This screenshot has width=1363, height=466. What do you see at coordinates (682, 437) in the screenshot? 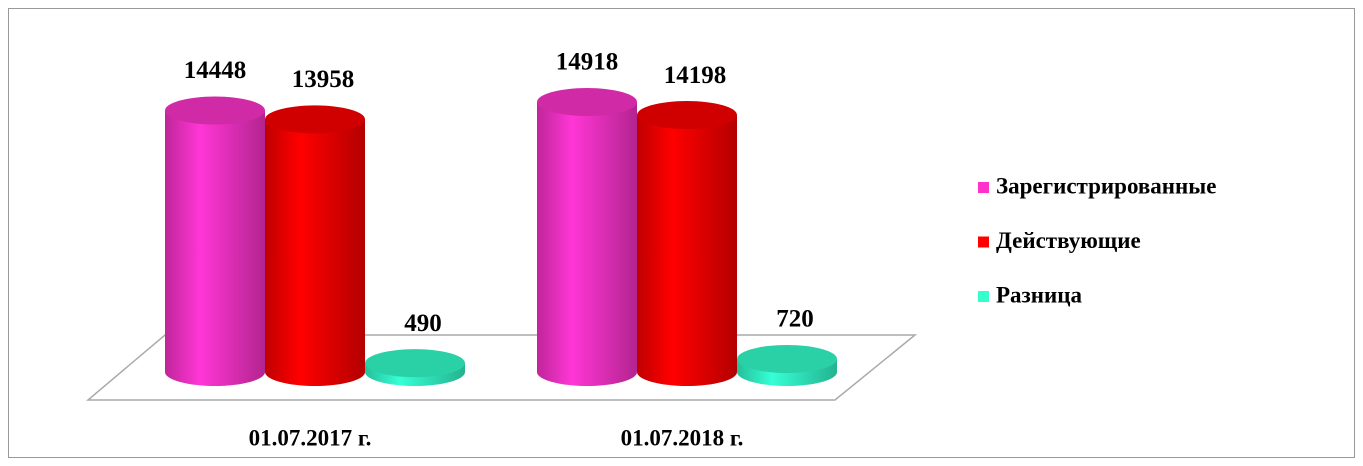
I see `x-tick-label: 01.07.2018 г.` at bounding box center [682, 437].